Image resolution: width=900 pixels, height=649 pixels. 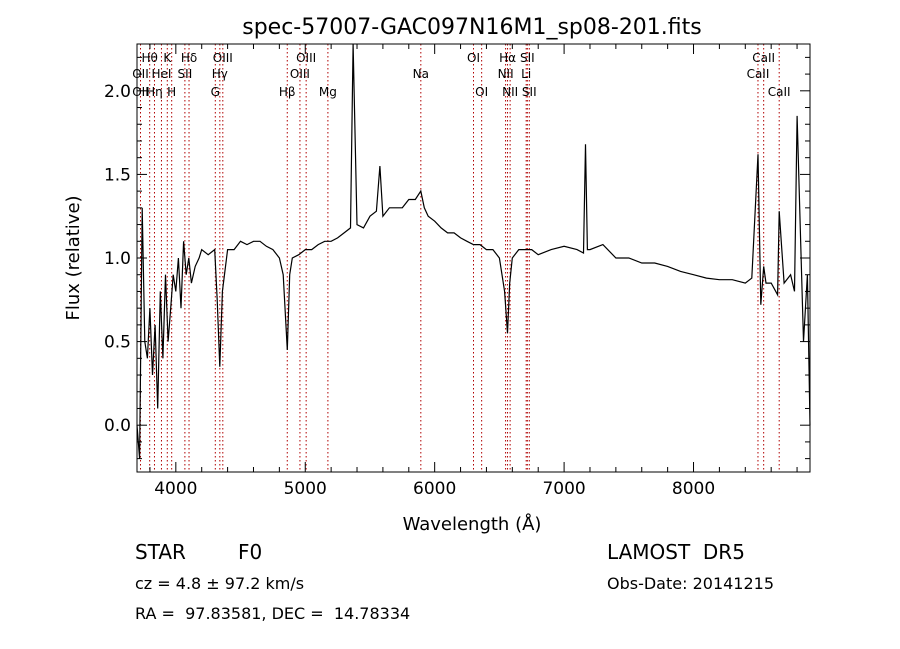 What do you see at coordinates (167, 58) in the screenshot?
I see `line-label: K` at bounding box center [167, 58].